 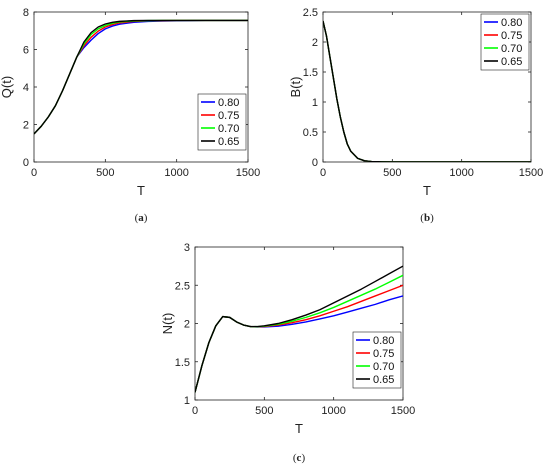 I want to click on panel-caption-letter: b, so click(x=427, y=218).